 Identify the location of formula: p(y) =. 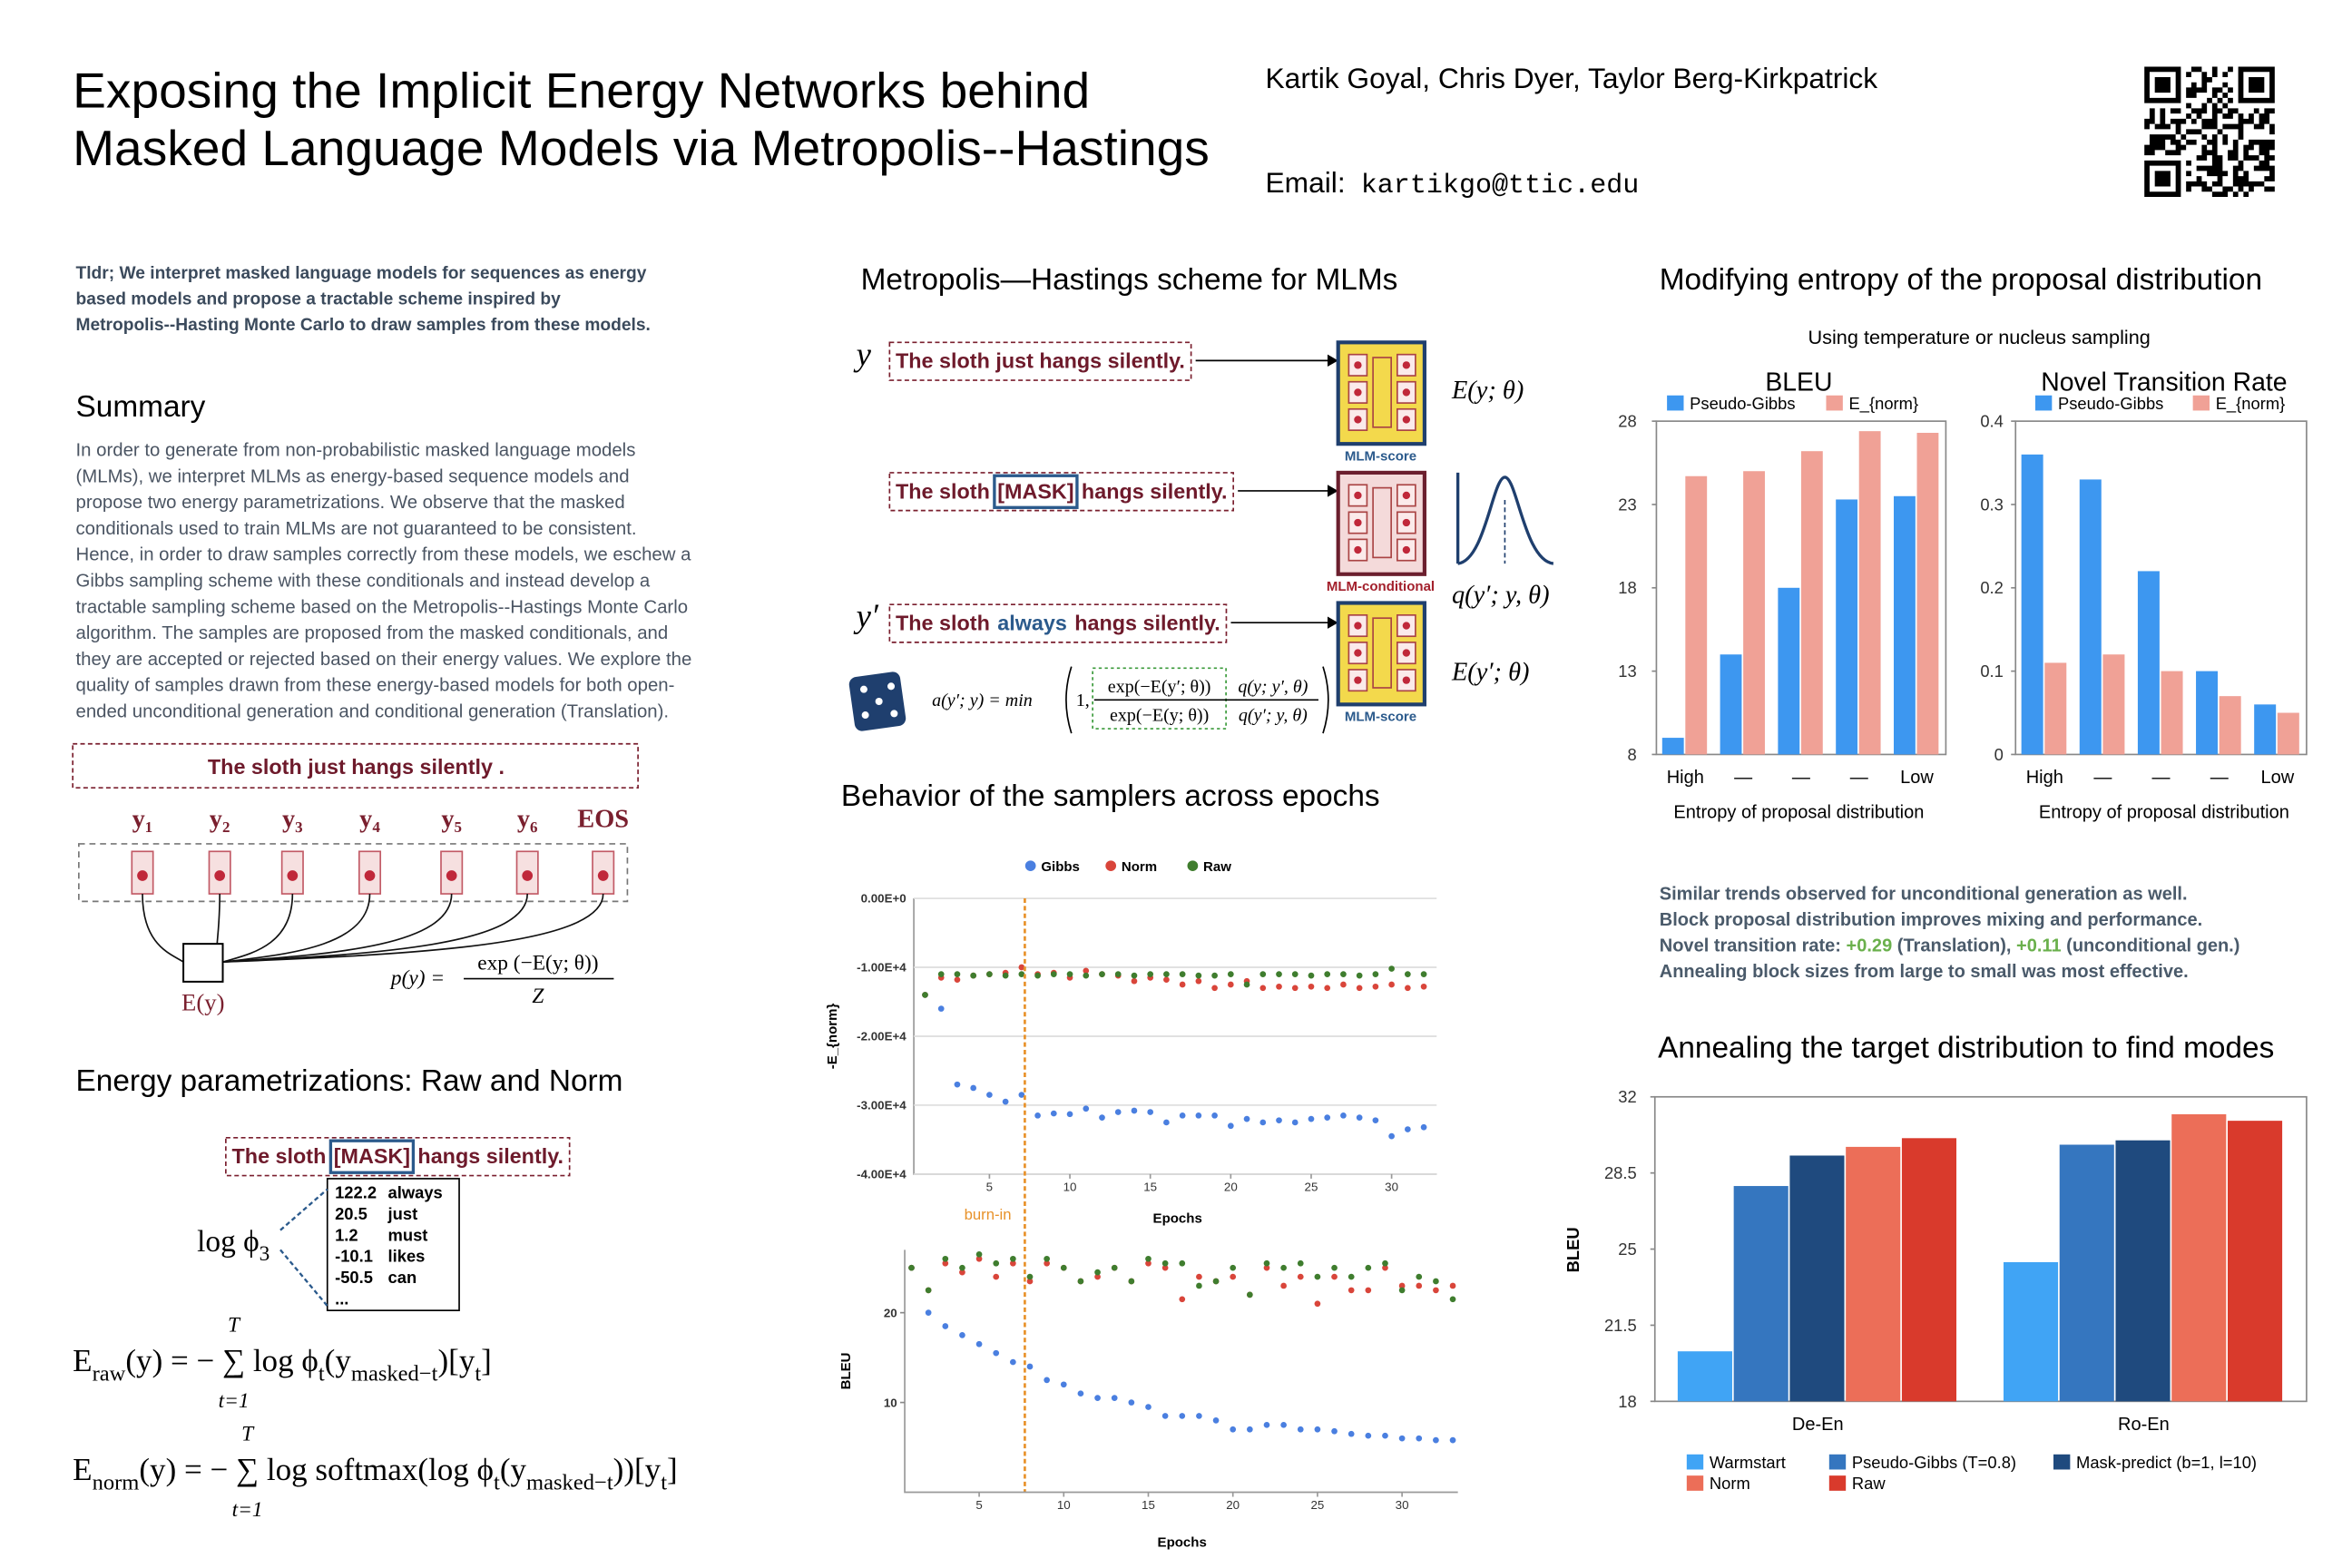
(417, 978).